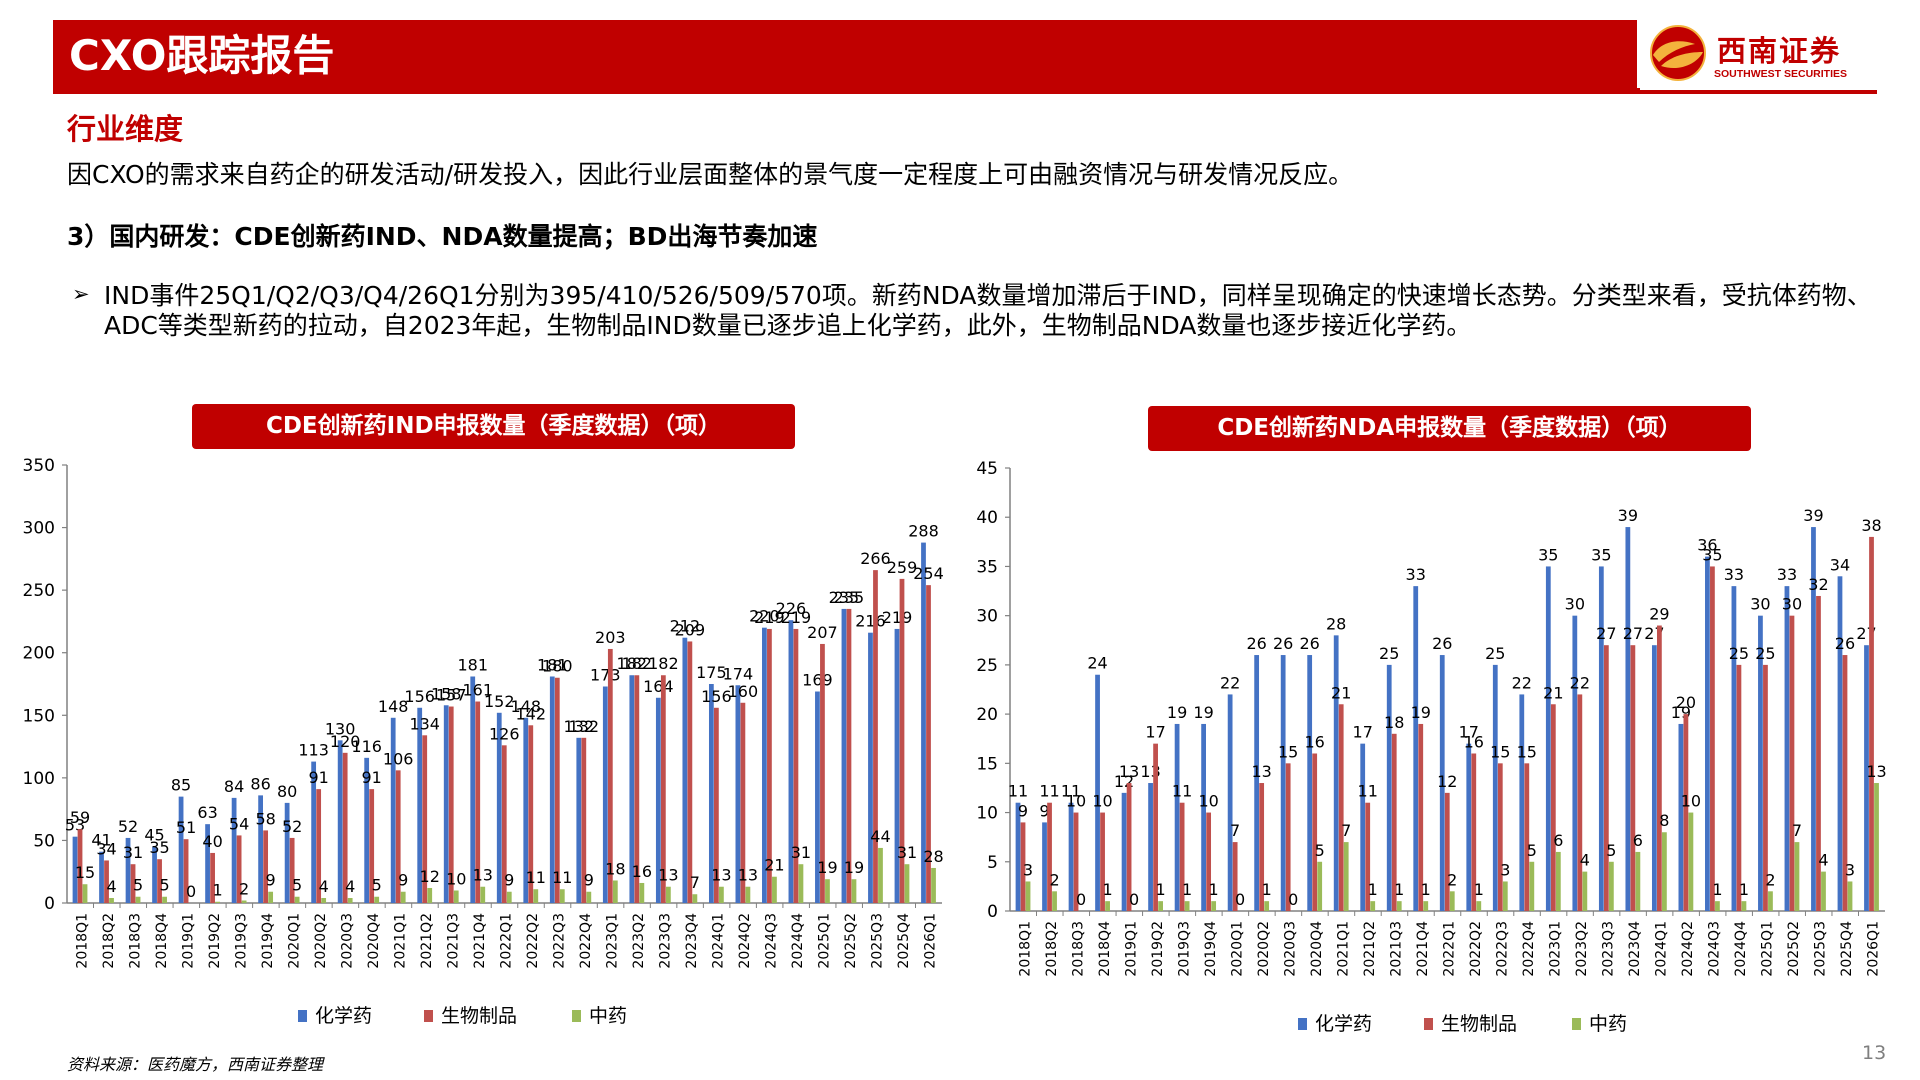 The height and width of the screenshot is (1080, 1920). What do you see at coordinates (931, 941) in the screenshot?
I see `x-tick-label: 2026Q1` at bounding box center [931, 941].